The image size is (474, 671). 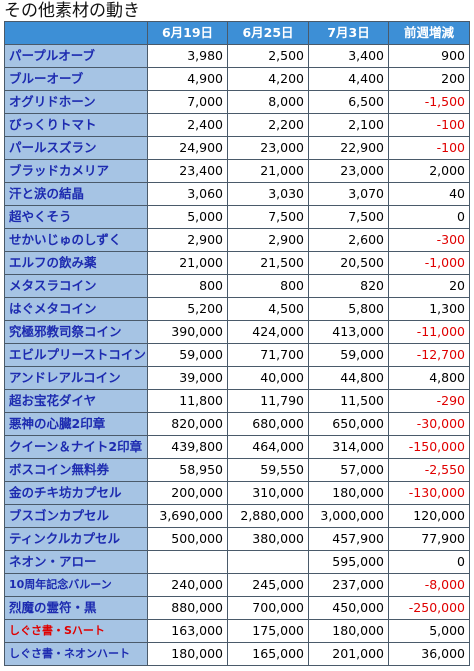 I want to click on item-name-cell: オグリドホーン, so click(x=76, y=102).